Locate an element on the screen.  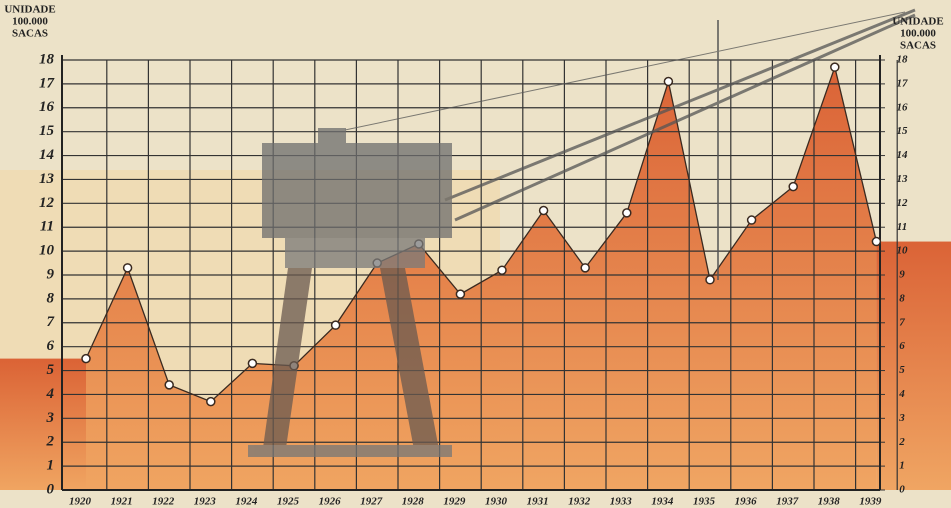
y2-tick-label: 11 is located at coordinates (902, 227).